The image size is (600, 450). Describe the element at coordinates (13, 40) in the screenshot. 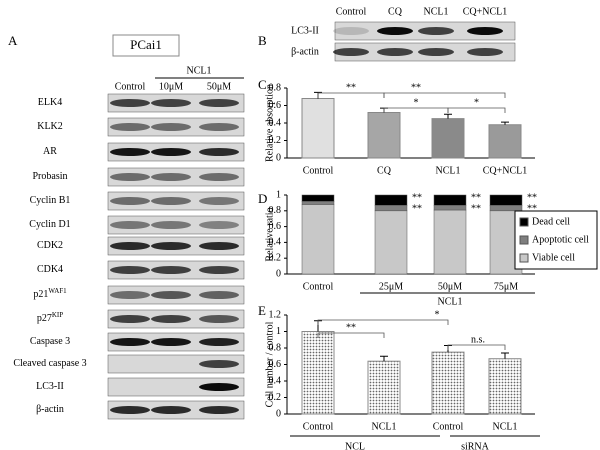

I see `panel-letter: A` at that location.